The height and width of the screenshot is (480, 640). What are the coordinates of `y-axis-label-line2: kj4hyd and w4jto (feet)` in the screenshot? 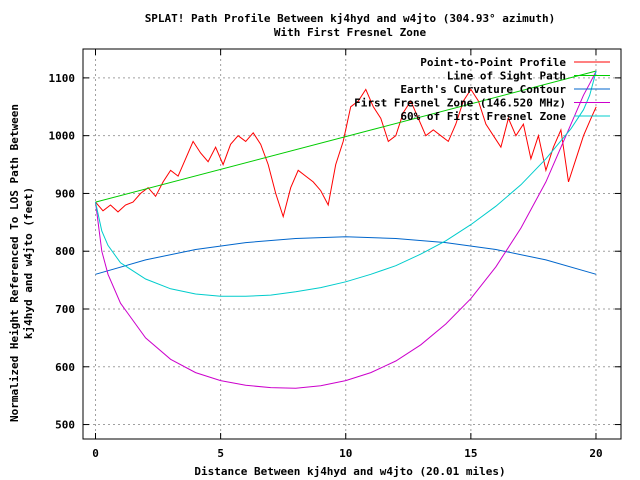 It's located at (28, 263).